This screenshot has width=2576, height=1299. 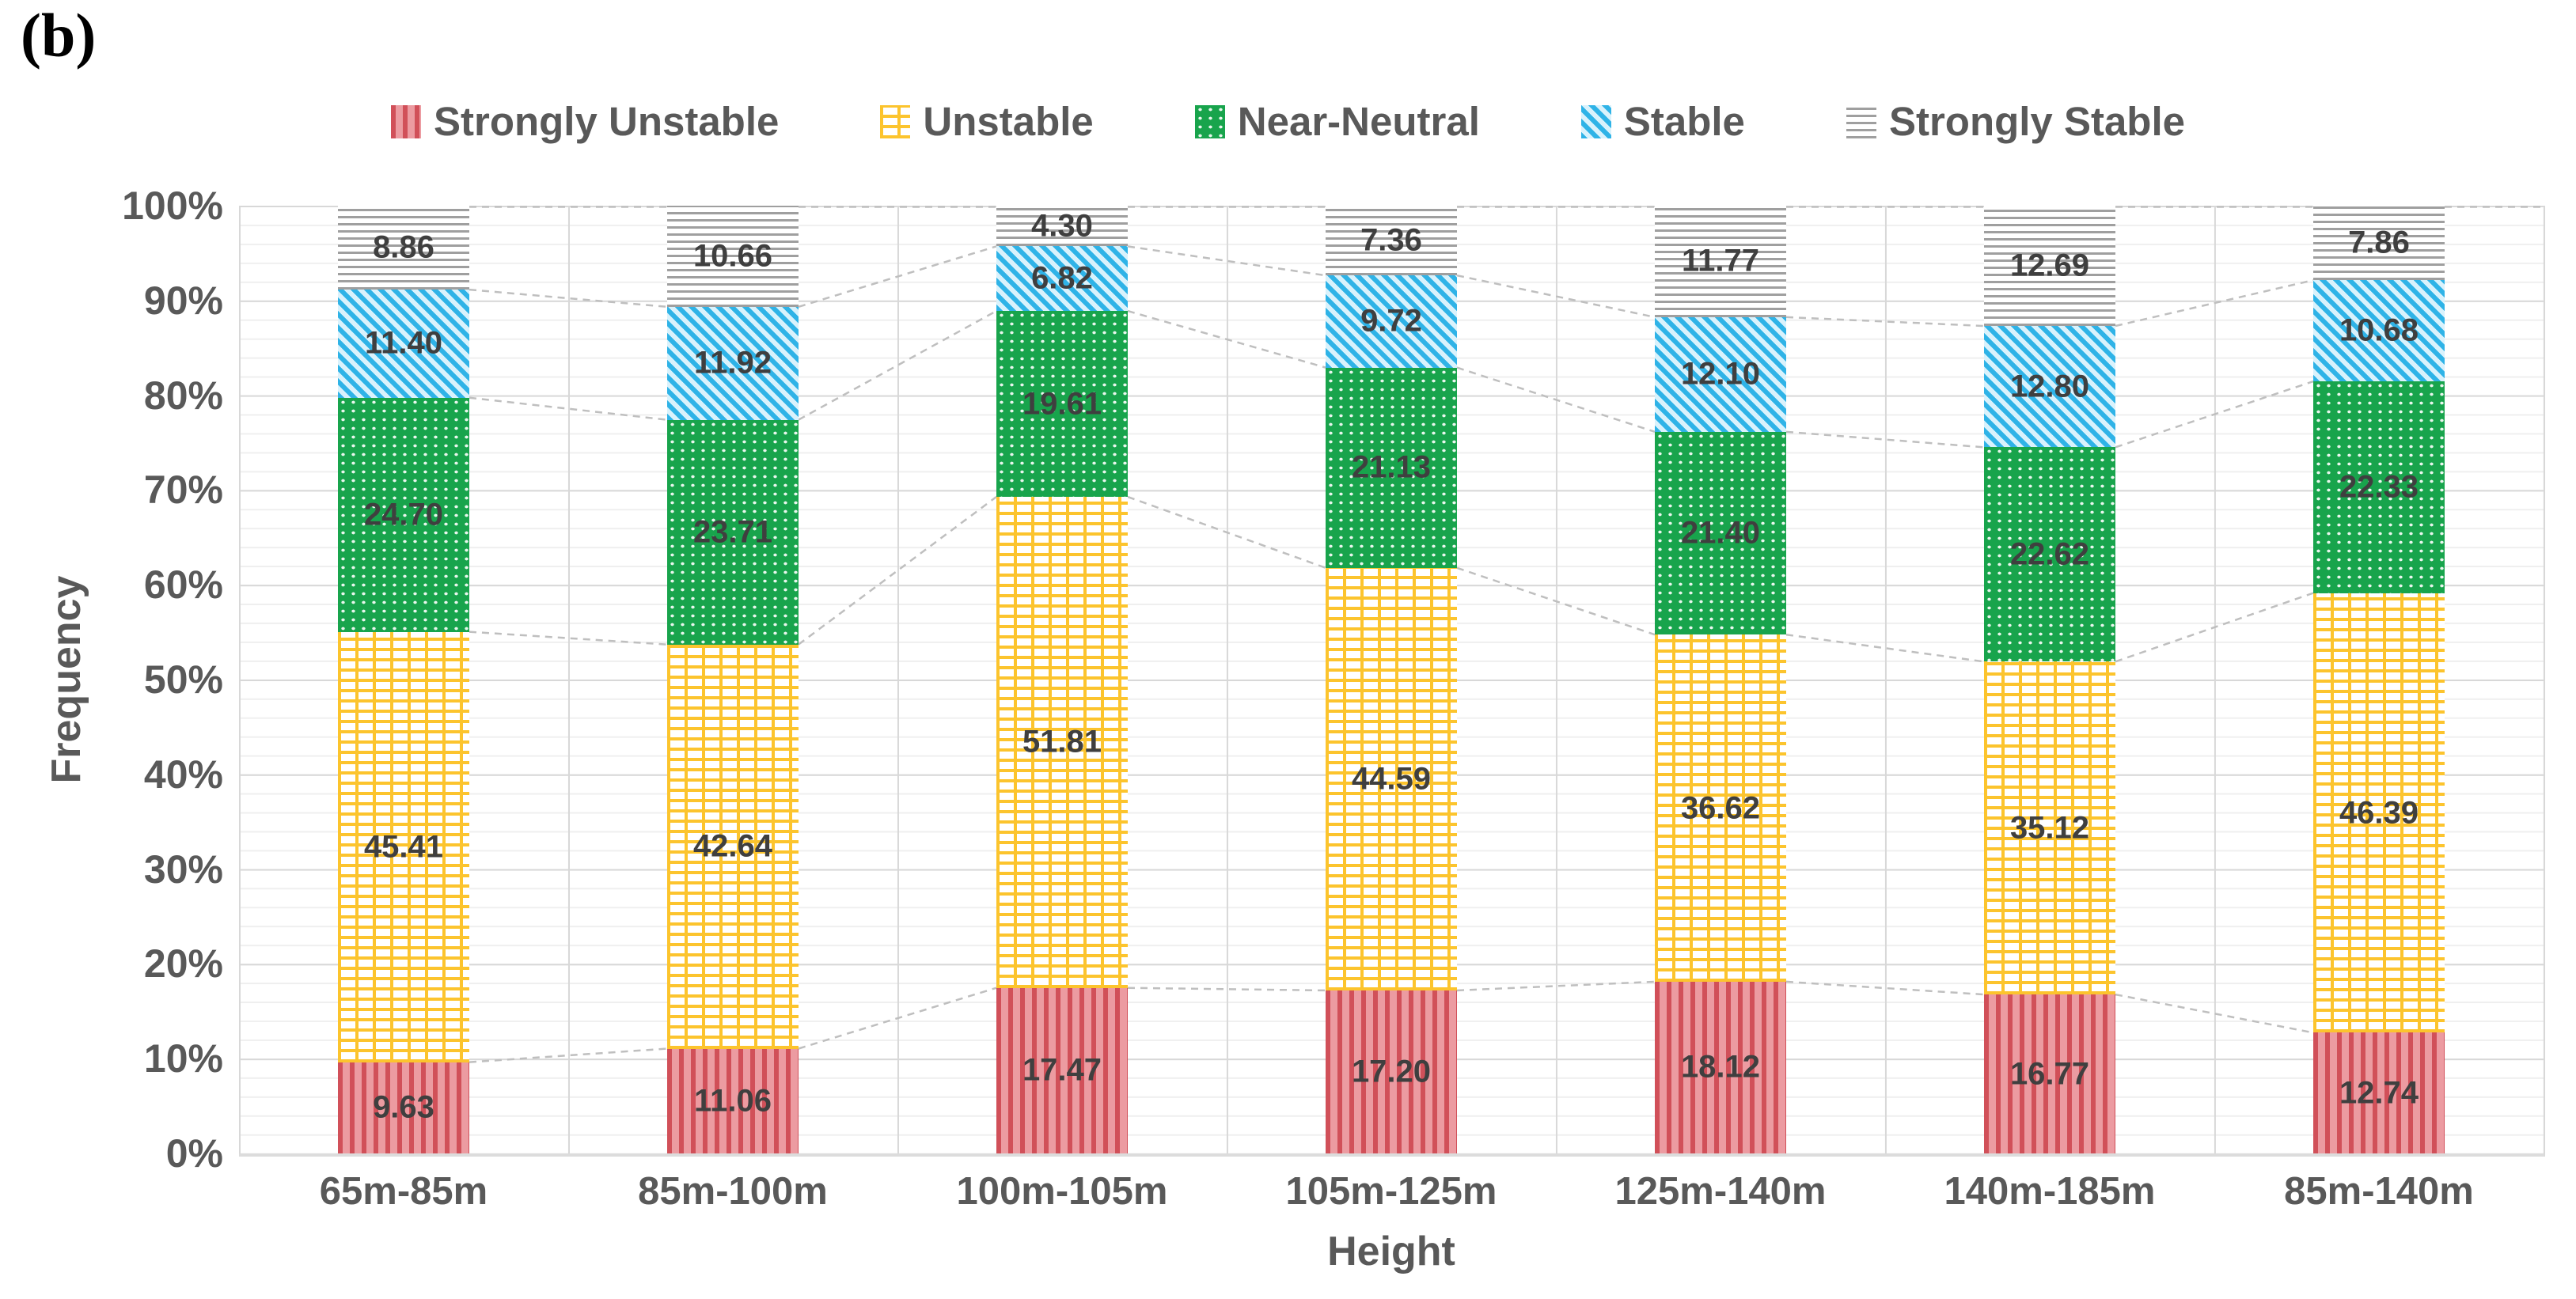 What do you see at coordinates (1720, 1191) in the screenshot?
I see `x-tick-label: 125m-140m` at bounding box center [1720, 1191].